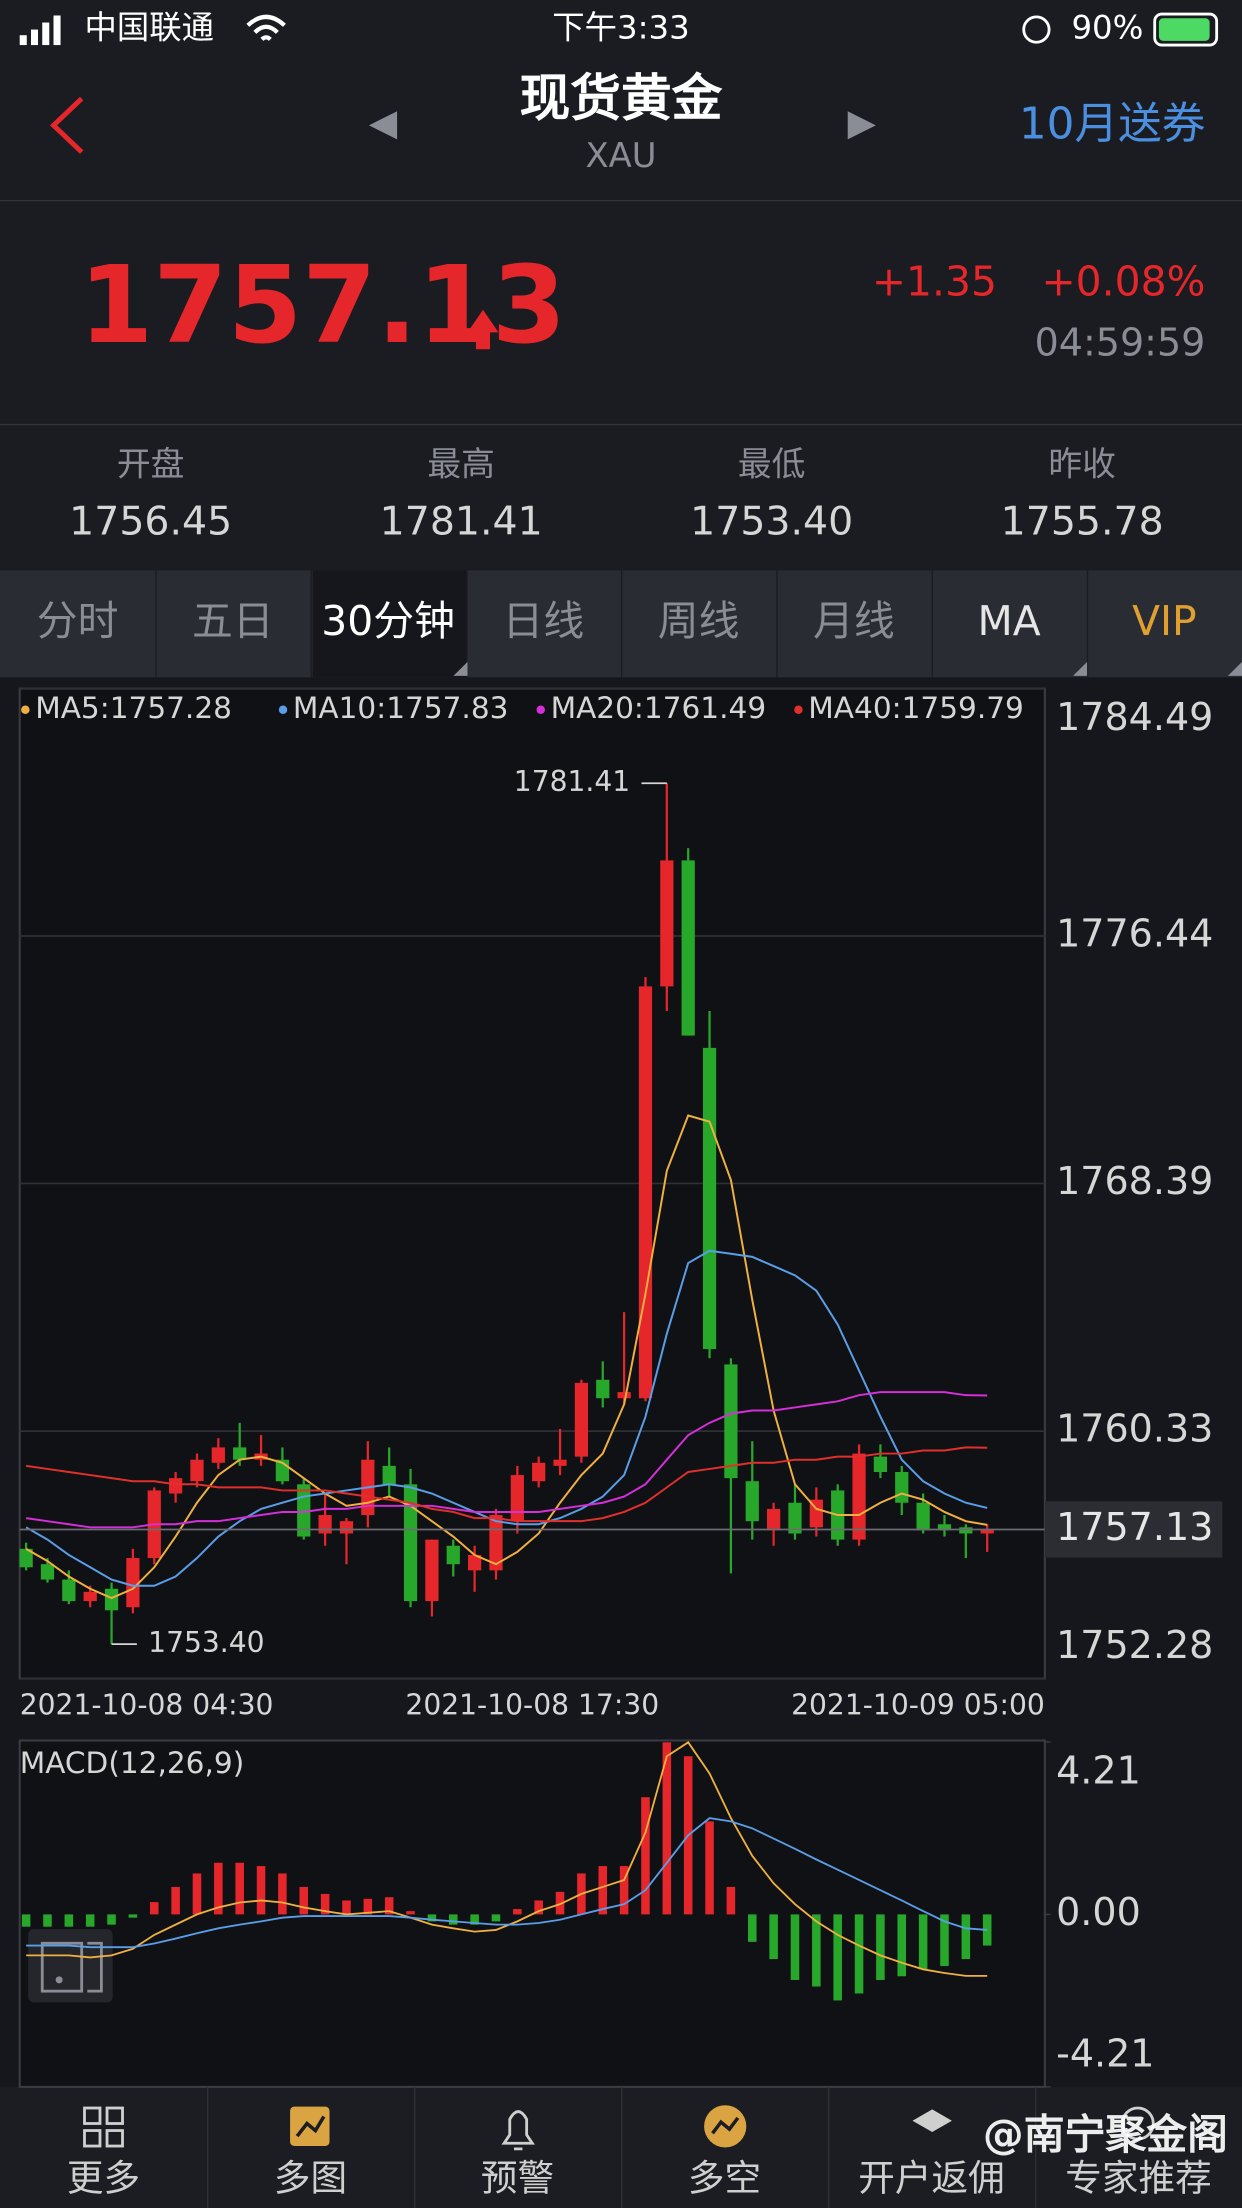  Describe the element at coordinates (66, 125) in the screenshot. I see `back-button` at that location.